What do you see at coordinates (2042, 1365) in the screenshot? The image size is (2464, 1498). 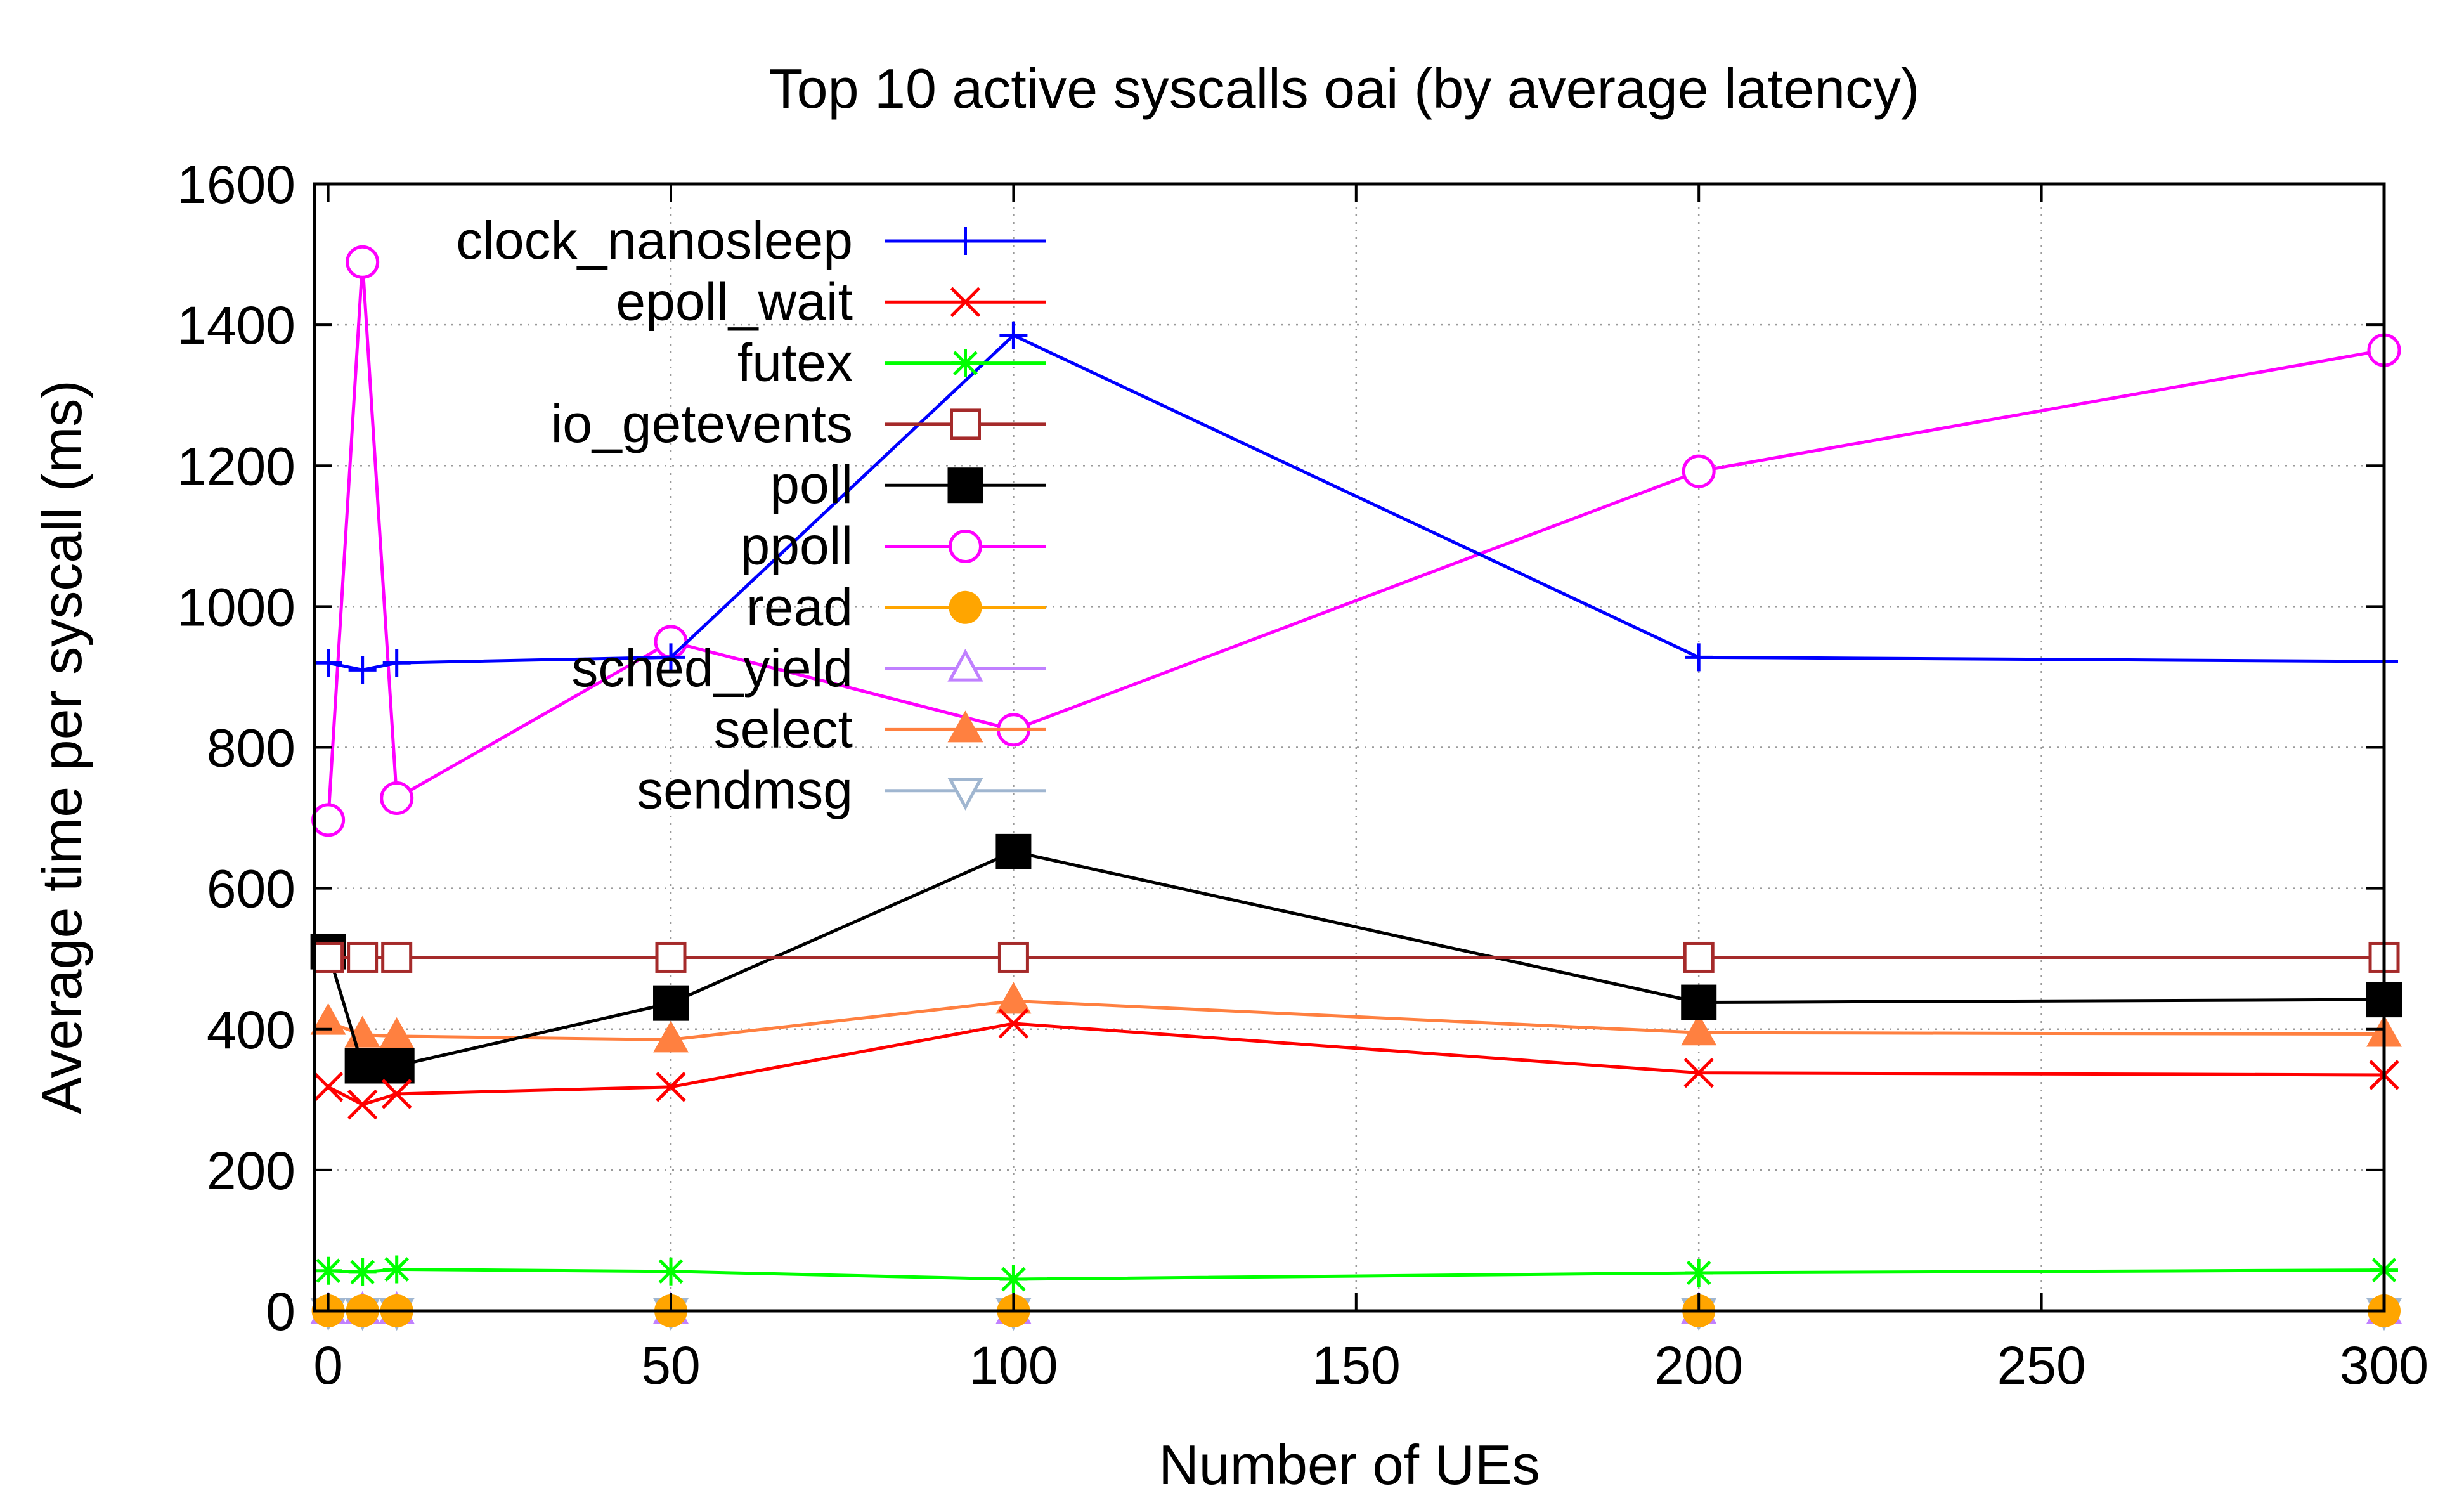 I see `x-tick-label: 250` at bounding box center [2042, 1365].